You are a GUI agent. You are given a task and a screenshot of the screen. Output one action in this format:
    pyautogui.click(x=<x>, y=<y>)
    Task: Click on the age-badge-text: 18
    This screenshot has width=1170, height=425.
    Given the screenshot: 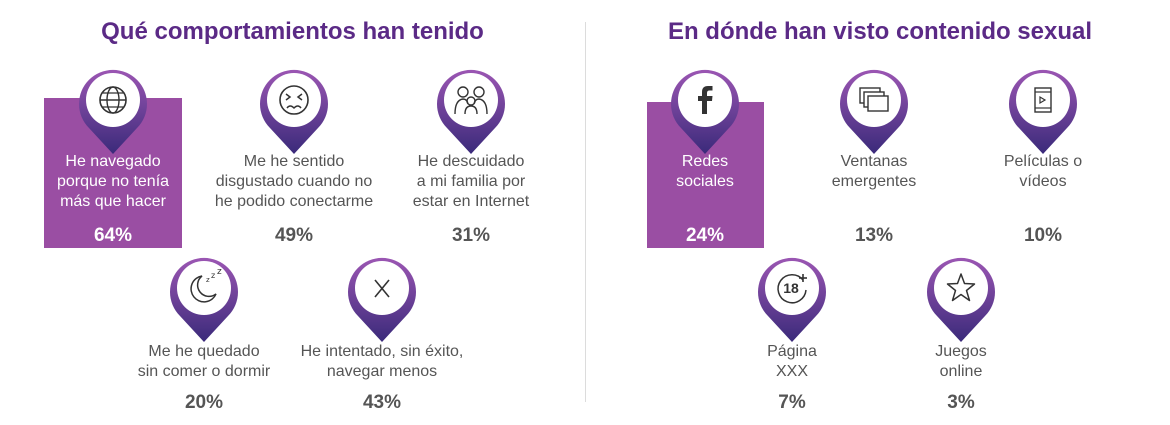 What is the action you would take?
    pyautogui.click(x=791, y=288)
    